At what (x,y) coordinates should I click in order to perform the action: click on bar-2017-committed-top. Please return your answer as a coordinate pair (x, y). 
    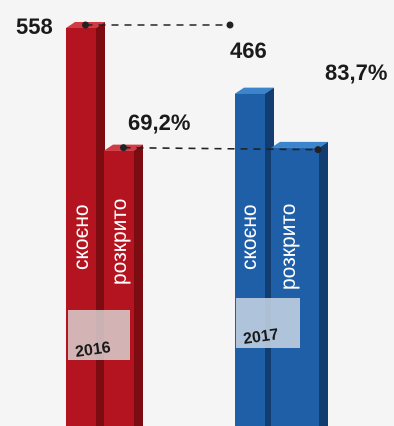
    Looking at the image, I should click on (254, 90).